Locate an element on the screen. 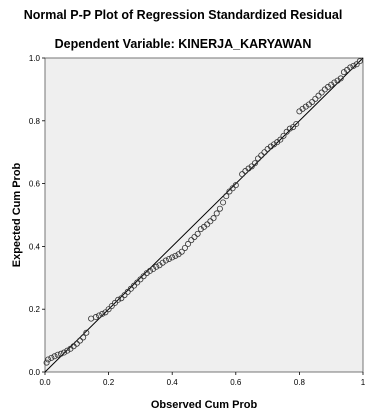 This screenshot has width=366, height=412. y-tick-label: 0.6 is located at coordinates (35, 184).